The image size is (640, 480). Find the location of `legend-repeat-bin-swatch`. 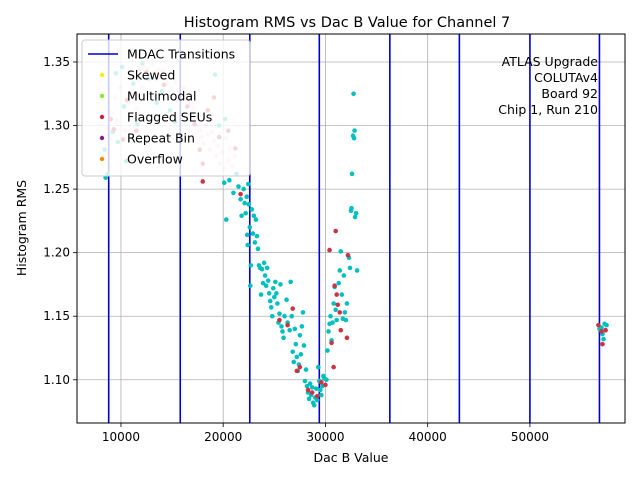

legend-repeat-bin-swatch is located at coordinates (102, 138).